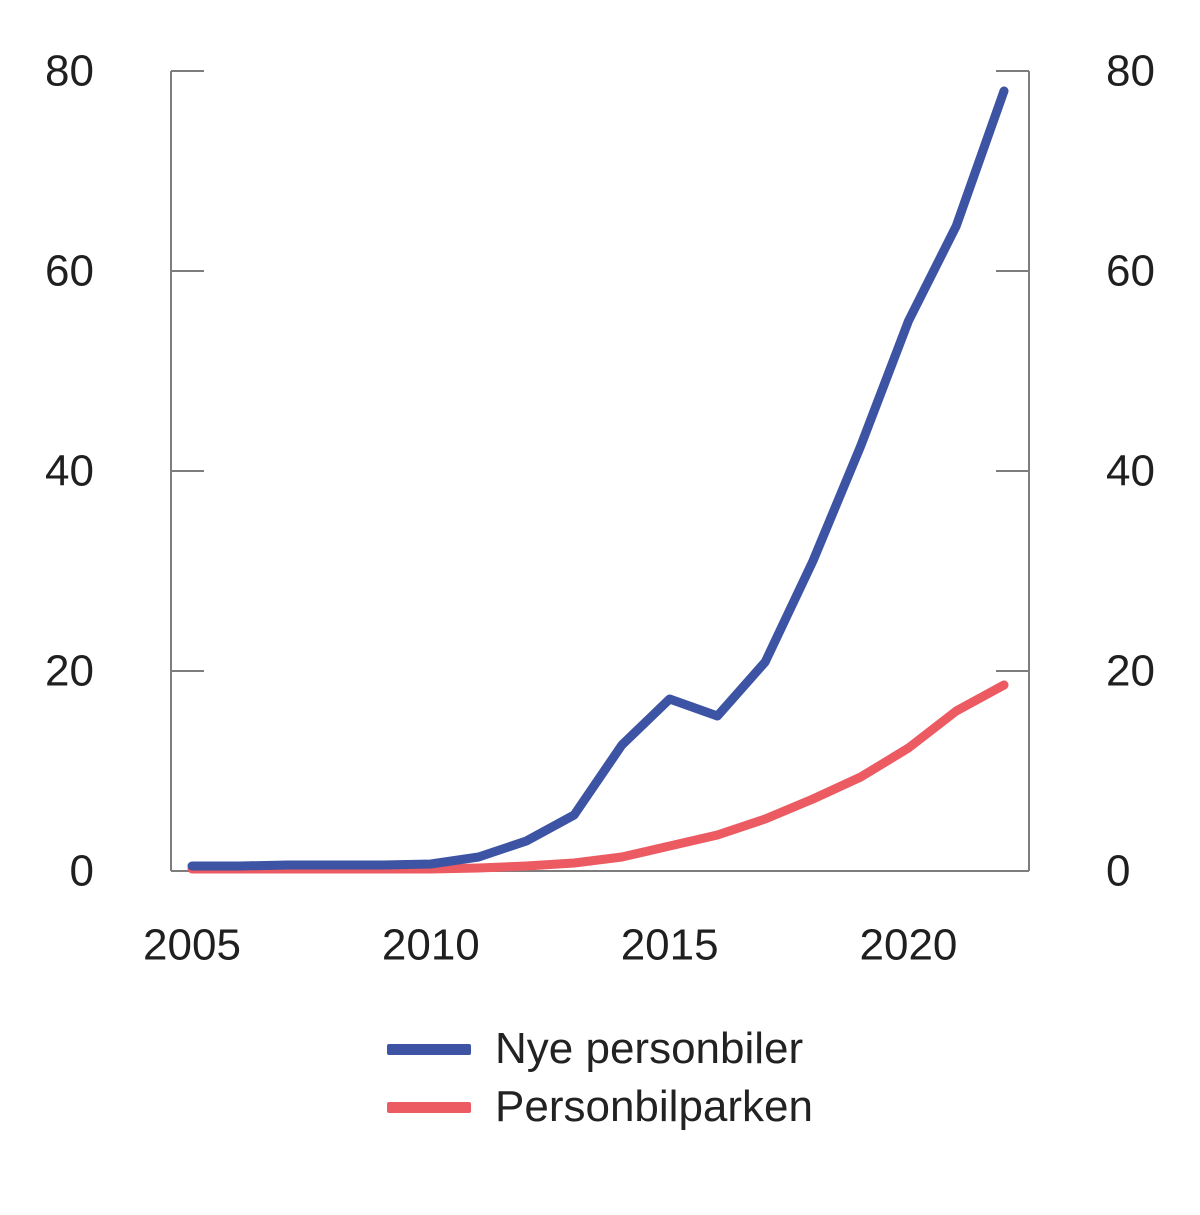 The width and height of the screenshot is (1200, 1215). Describe the element at coordinates (429, 1107) in the screenshot. I see `legend-swatch-personbilparken` at that location.